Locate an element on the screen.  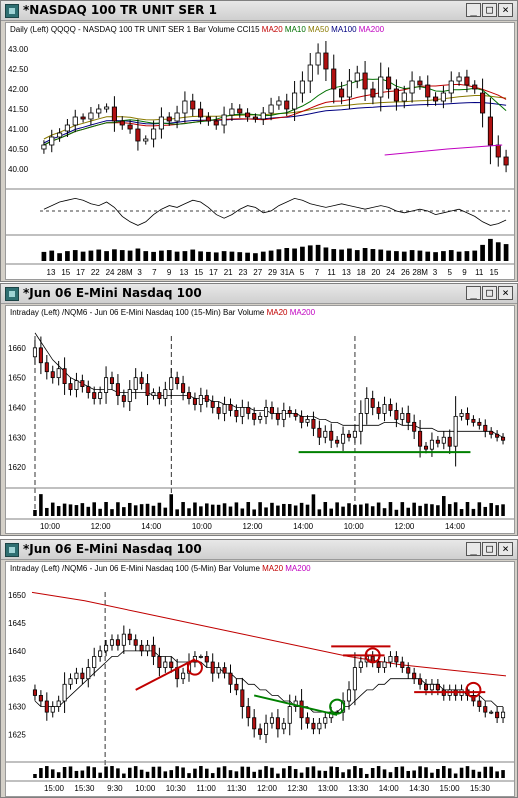
x-tick-label: 15:30 is located at coordinates (480, 788).